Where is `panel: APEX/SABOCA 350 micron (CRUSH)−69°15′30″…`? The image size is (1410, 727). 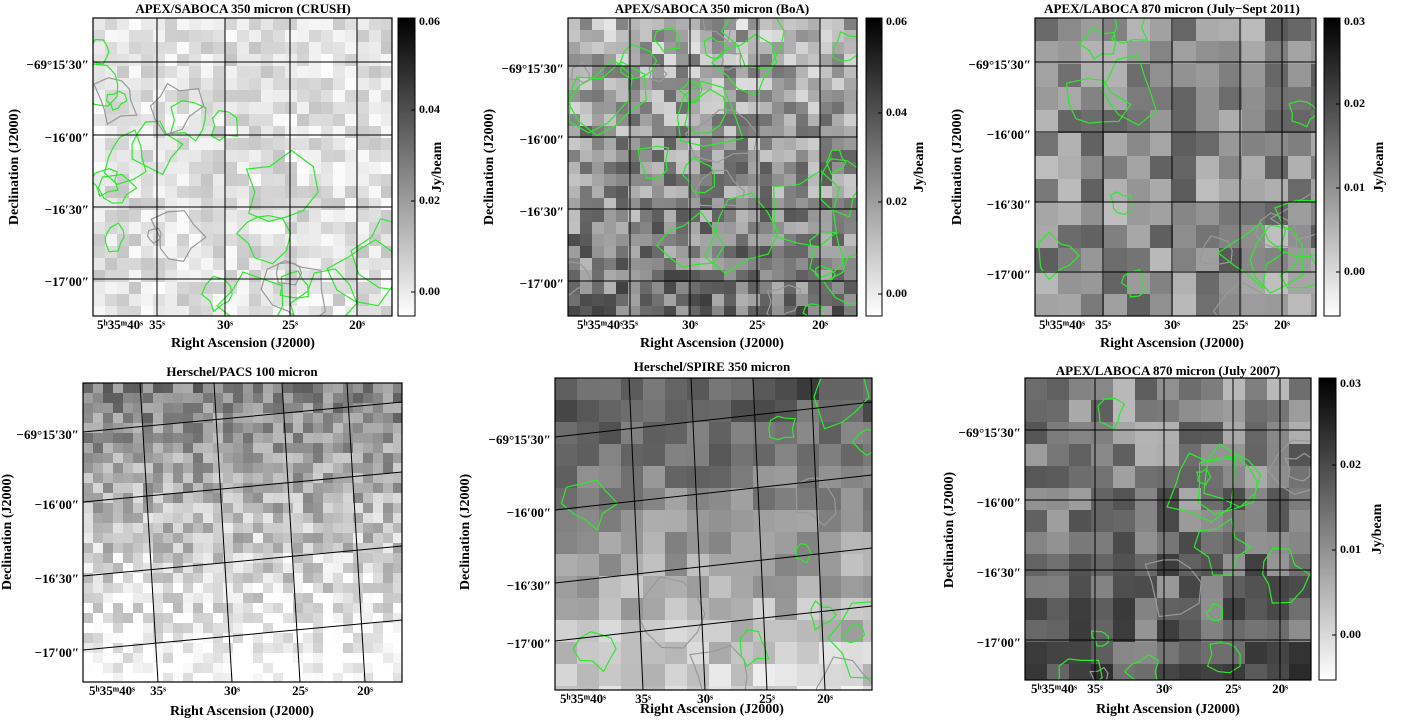
panel: APEX/SABOCA 350 micron (CRUSH)−69°15′30″… is located at coordinates (226, 176).